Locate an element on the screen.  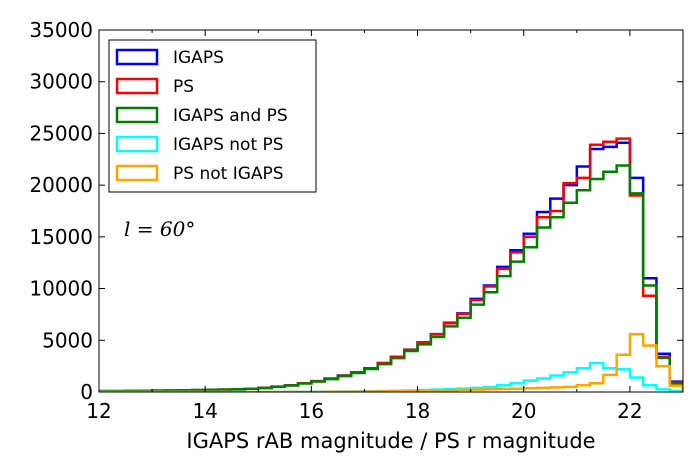
x-tick-label-14: 14 is located at coordinates (204, 411).